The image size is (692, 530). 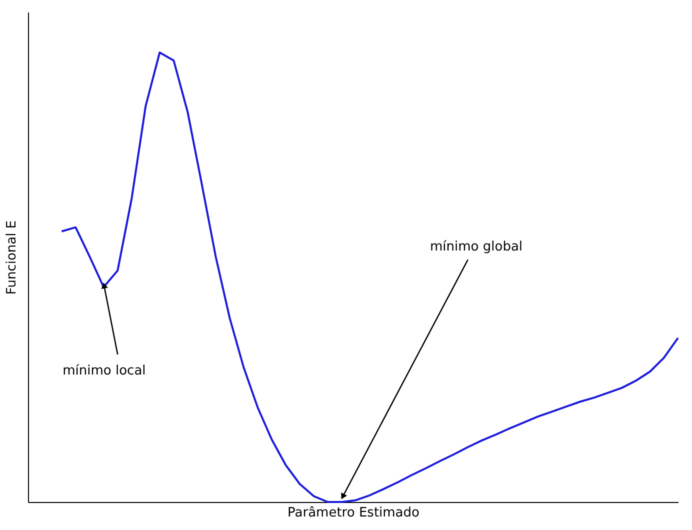 I want to click on annotation: mínimo global, so click(x=476, y=247).